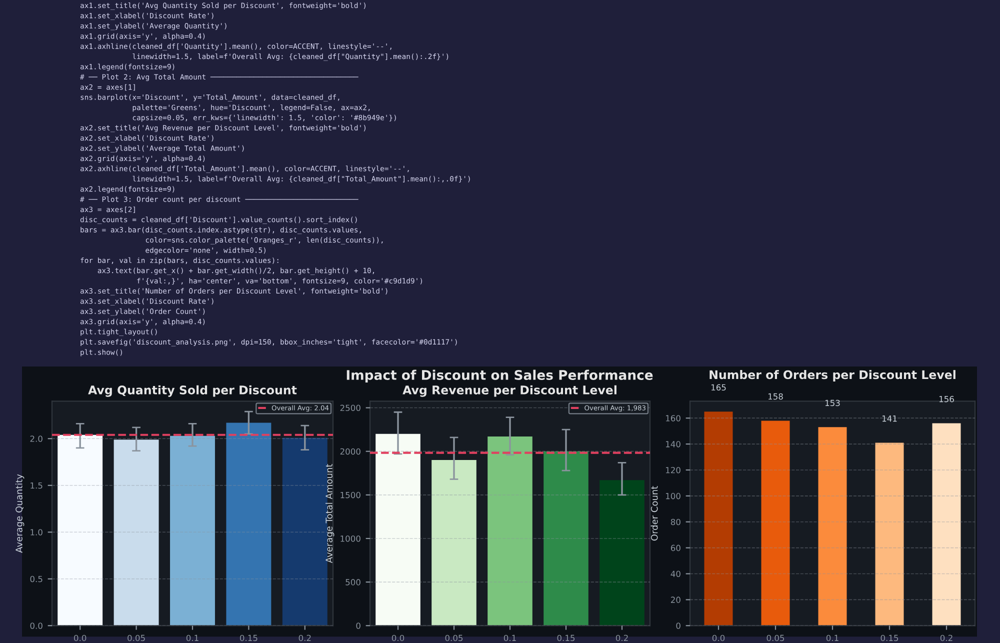 Image resolution: width=1000 pixels, height=643 pixels. Describe the element at coordinates (353, 582) in the screenshot. I see `y-tick-label: 500` at that location.